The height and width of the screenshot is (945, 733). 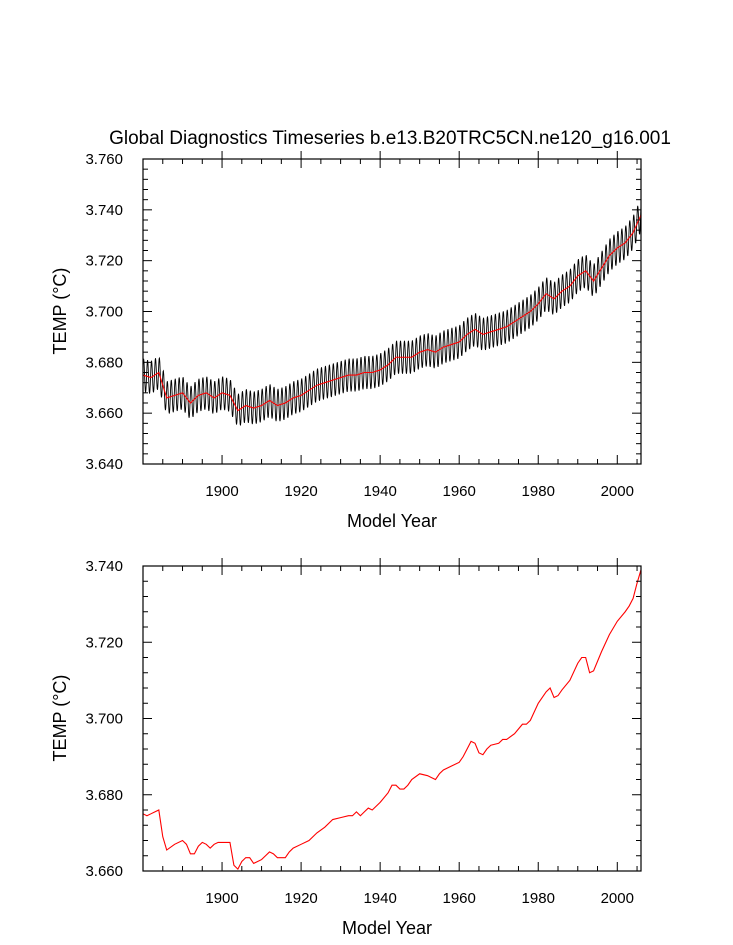 What do you see at coordinates (221, 898) in the screenshot?
I see `bottom-x-tick-label: 1900` at bounding box center [221, 898].